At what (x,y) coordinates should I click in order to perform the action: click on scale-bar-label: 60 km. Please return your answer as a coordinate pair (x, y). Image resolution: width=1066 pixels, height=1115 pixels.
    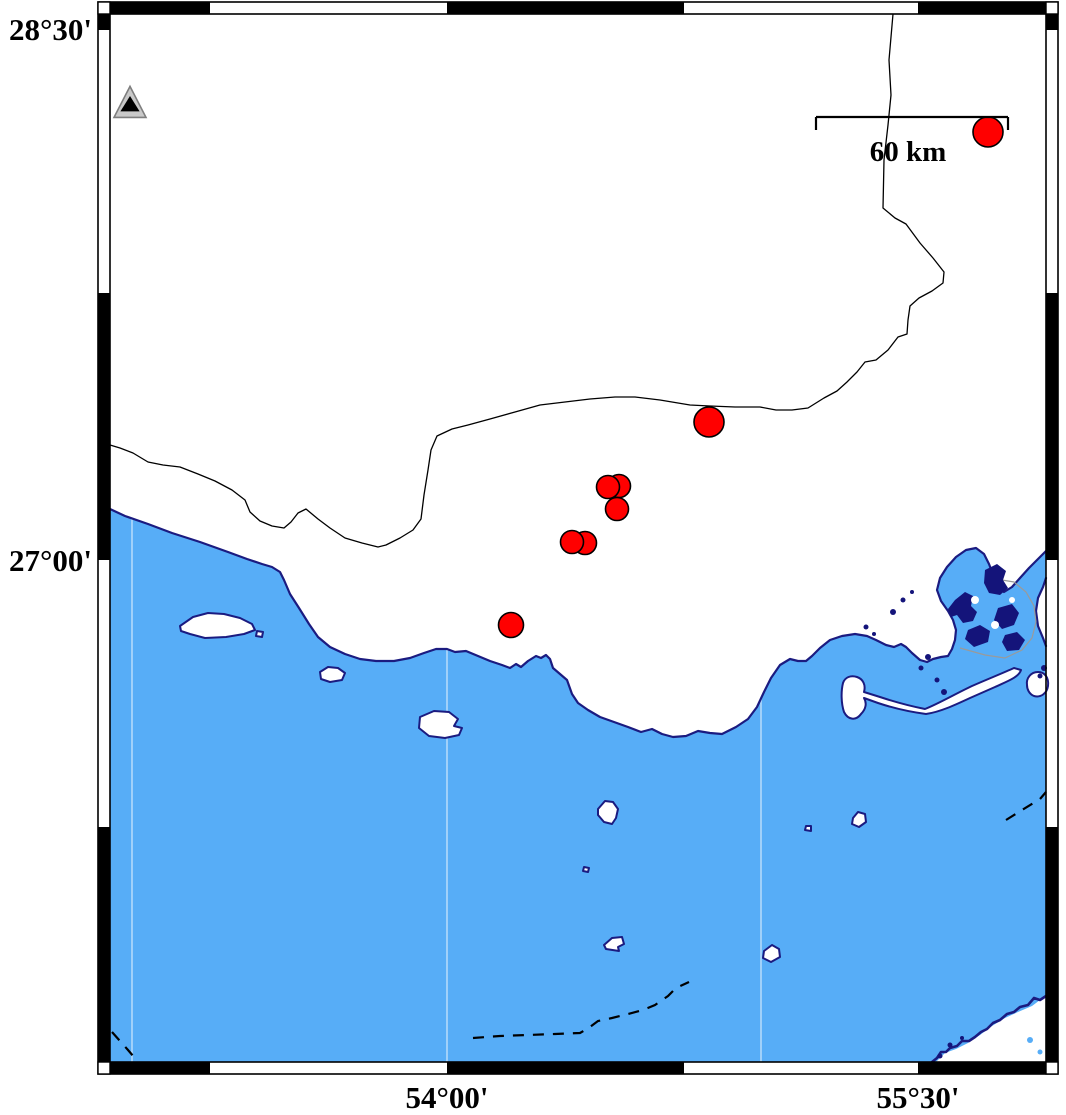
    Looking at the image, I should click on (908, 152).